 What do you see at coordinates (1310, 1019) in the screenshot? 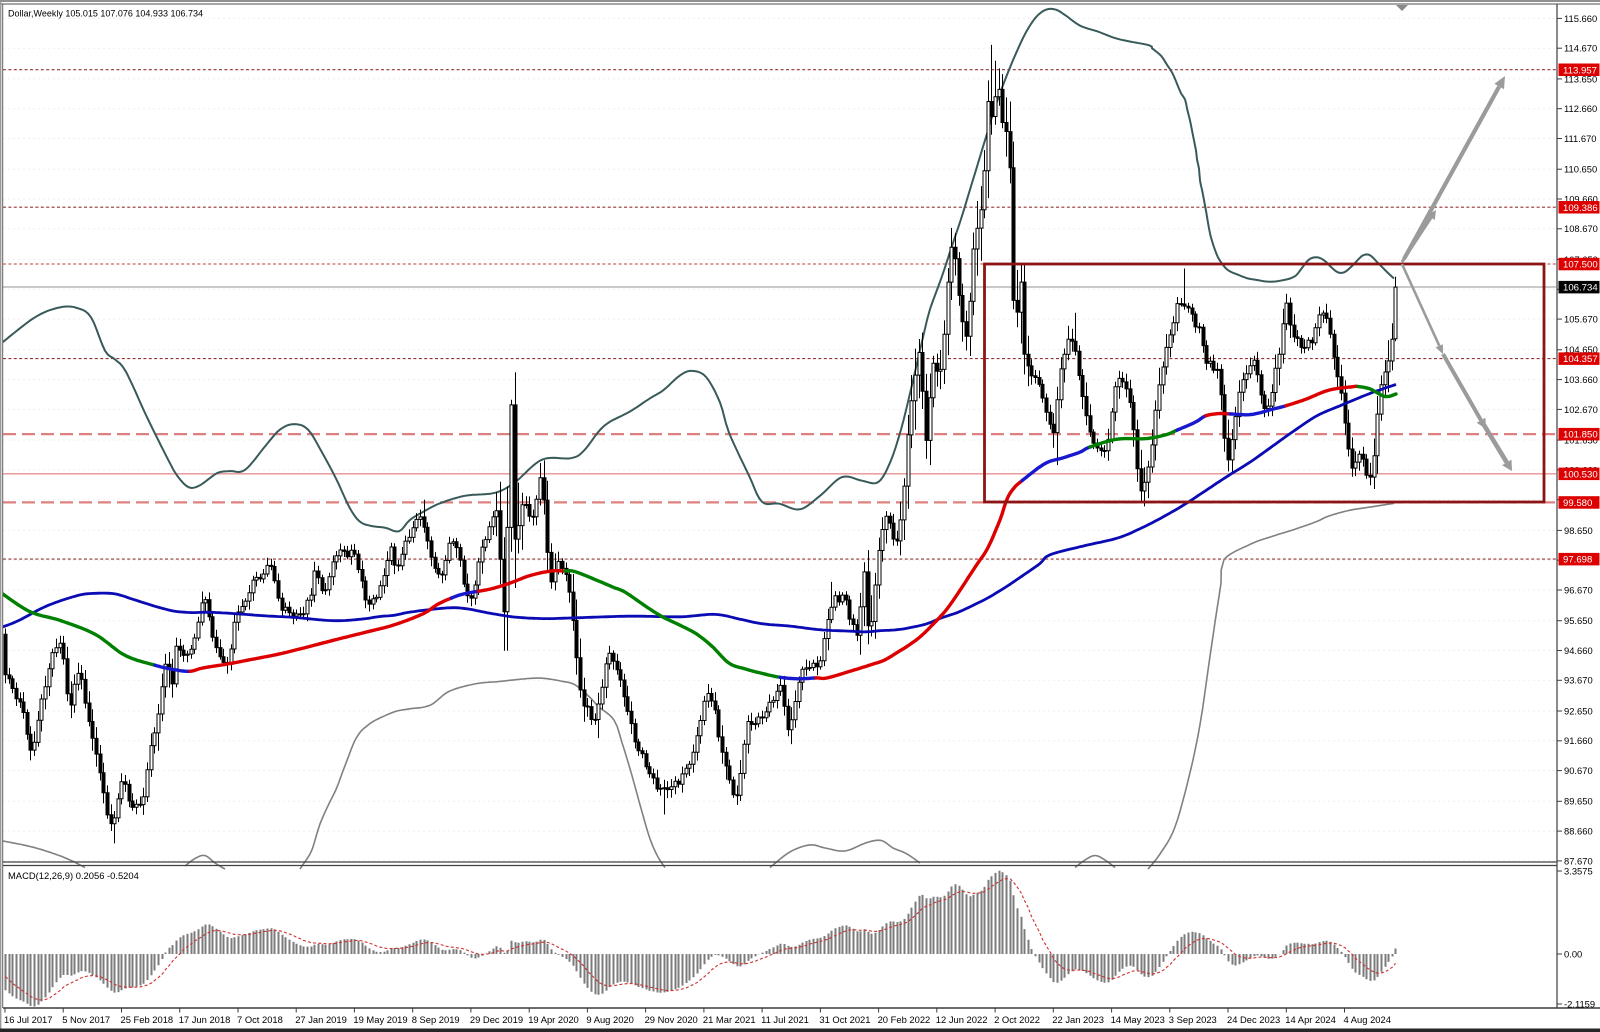
I see `svg-text: 14 Apr 2024` at bounding box center [1310, 1019].